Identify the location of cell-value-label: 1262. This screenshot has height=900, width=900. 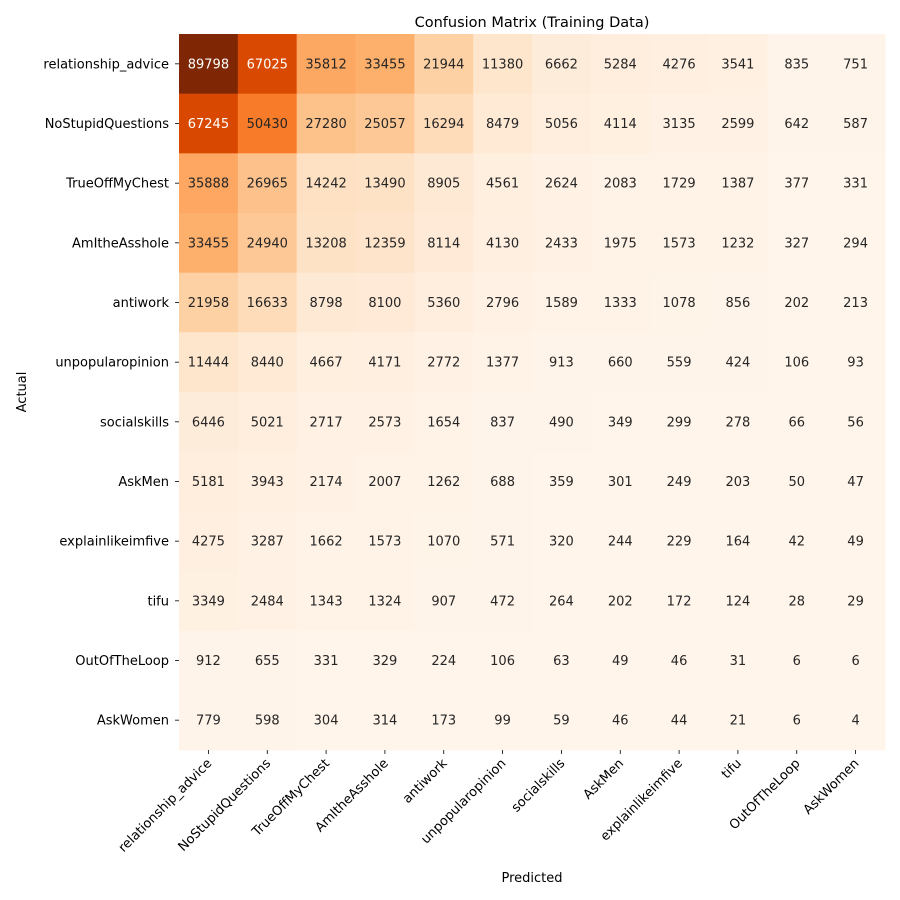
(443, 482).